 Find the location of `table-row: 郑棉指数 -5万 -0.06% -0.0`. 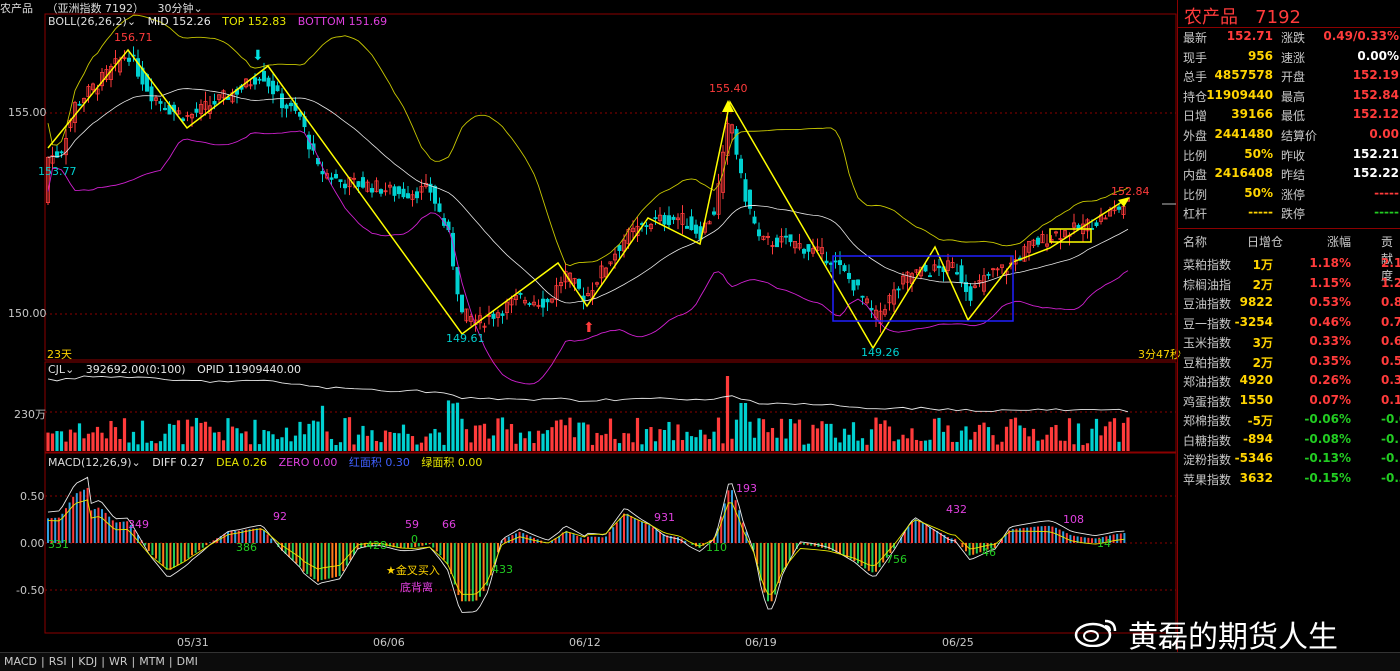

table-row: 郑棉指数 -5万 -0.06% -0.0 is located at coordinates (1289, 421).